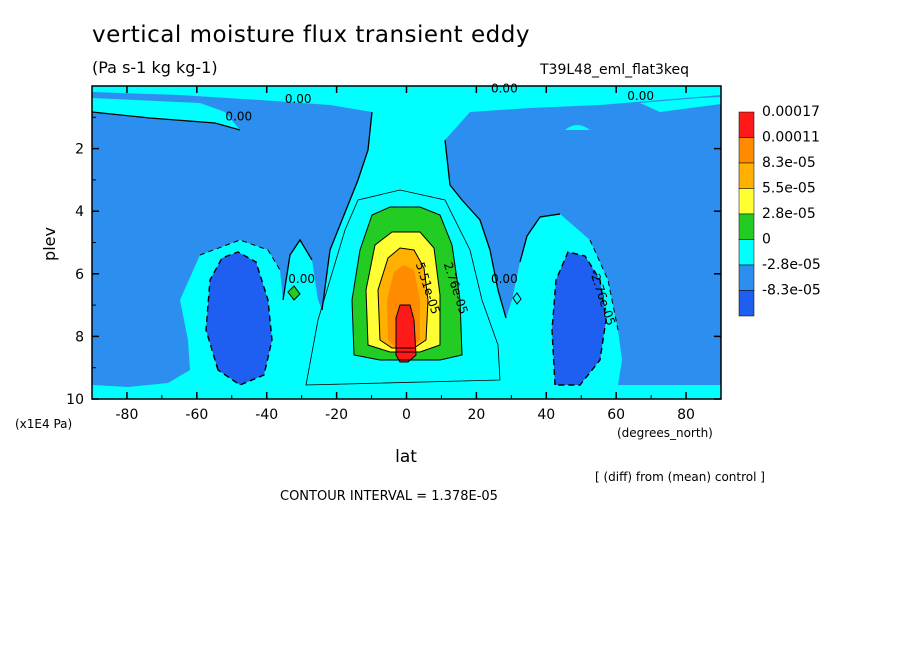  Describe the element at coordinates (406, 415) in the screenshot. I see `x-tick-label: 0` at that location.